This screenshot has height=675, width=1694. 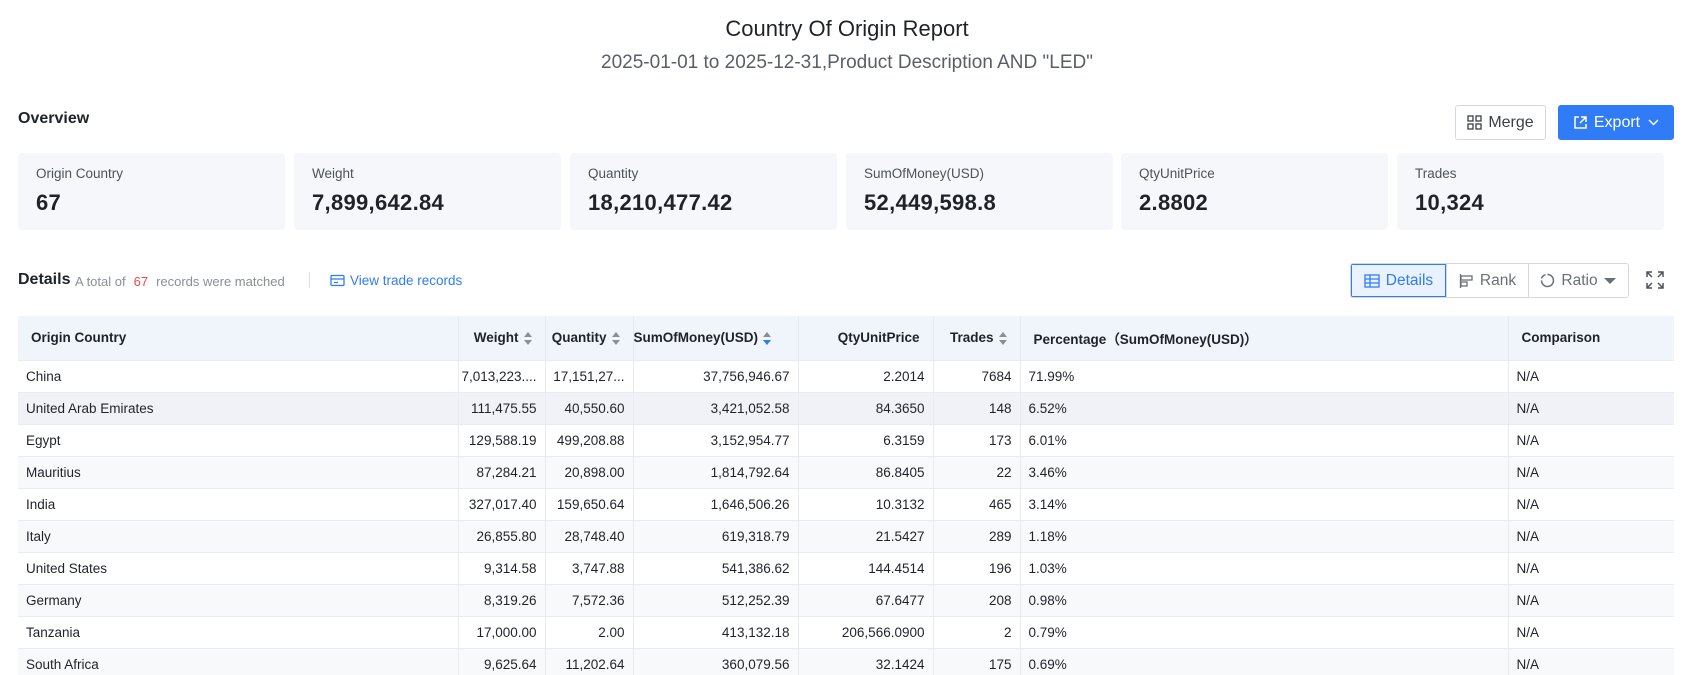 What do you see at coordinates (502, 338) in the screenshot?
I see `col-header-weight: Weight` at bounding box center [502, 338].